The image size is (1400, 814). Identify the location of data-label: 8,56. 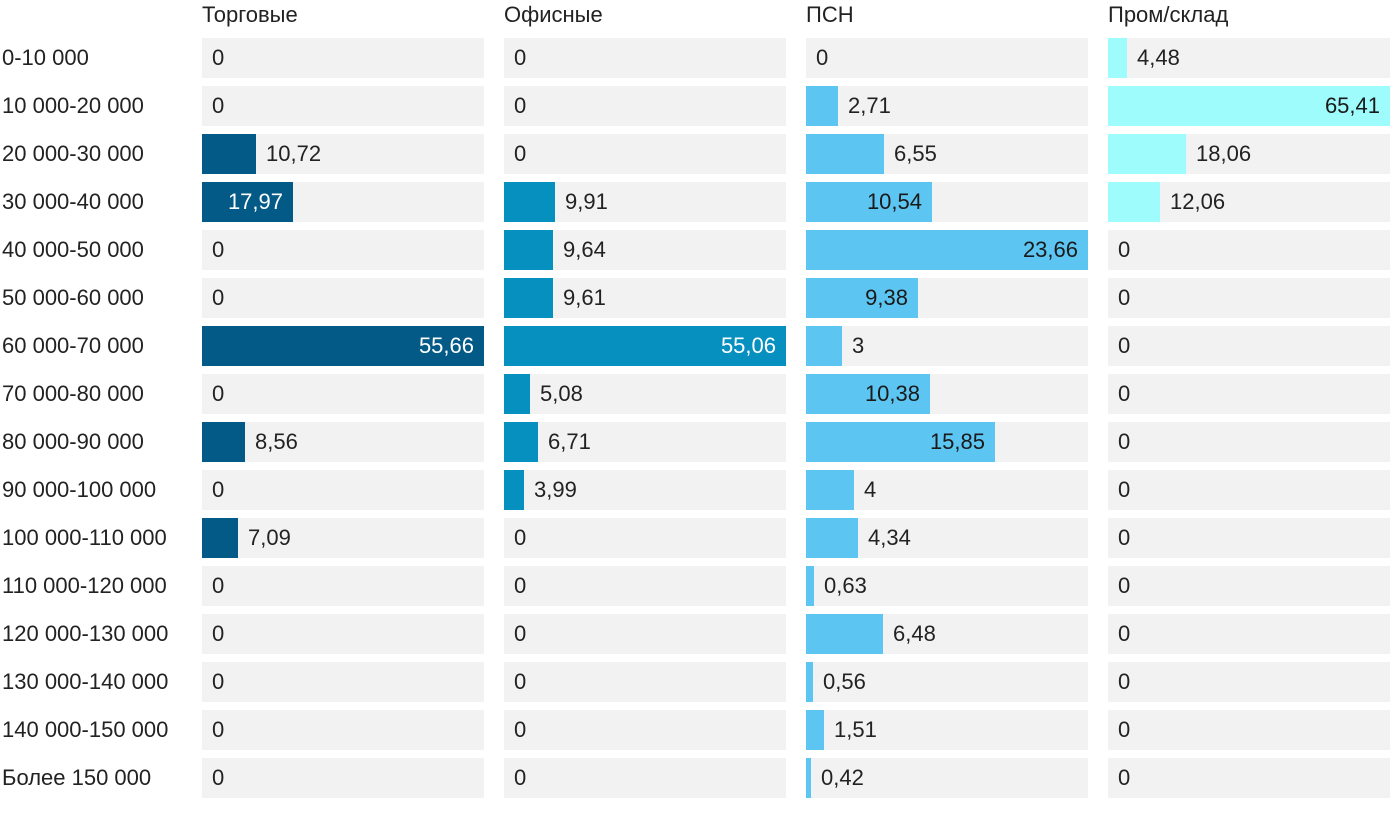
(276, 441).